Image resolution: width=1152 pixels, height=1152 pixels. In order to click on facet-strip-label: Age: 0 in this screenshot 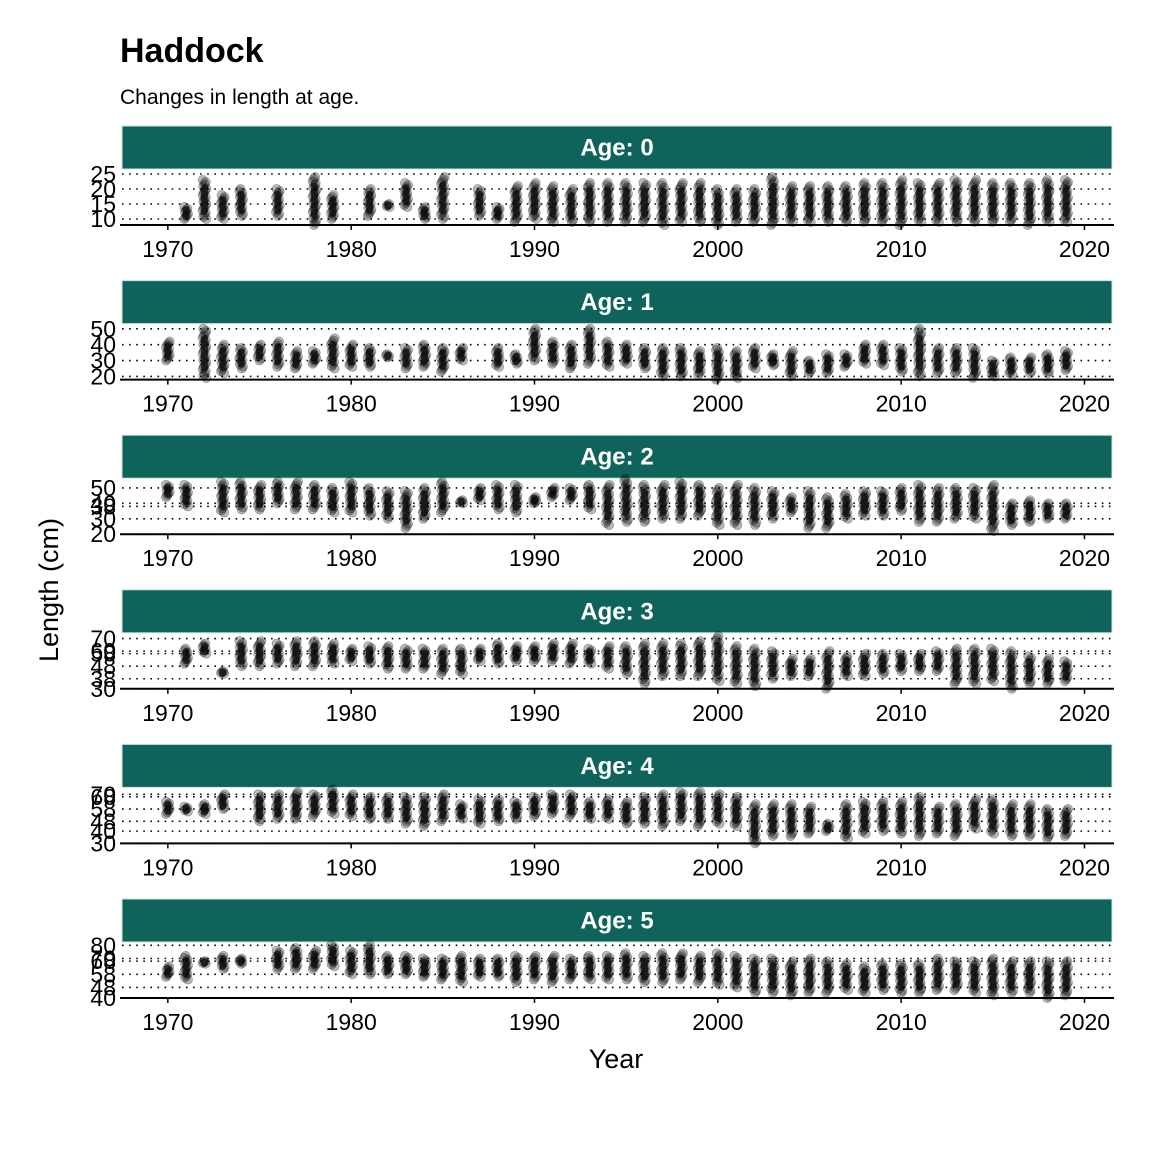, I will do `click(616, 148)`.